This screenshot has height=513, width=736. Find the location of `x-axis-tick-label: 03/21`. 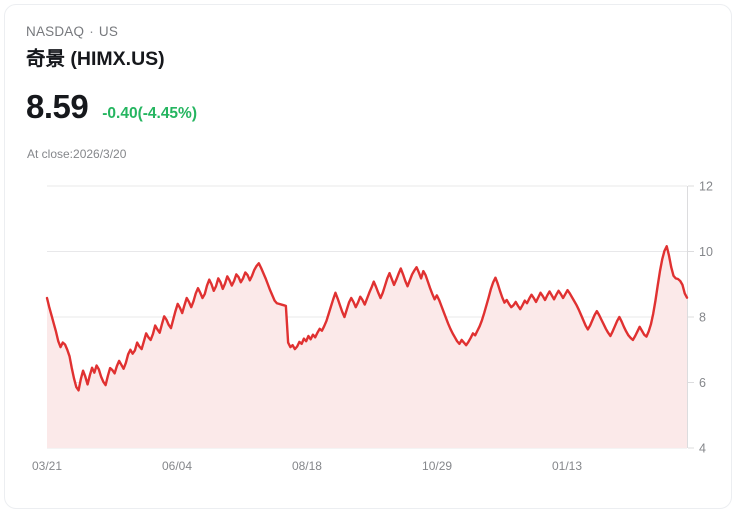

x-axis-tick-label: 03/21 is located at coordinates (47, 466).